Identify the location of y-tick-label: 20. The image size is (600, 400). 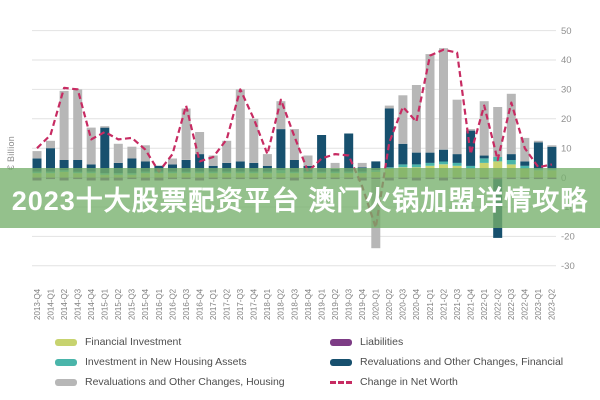
(566, 119).